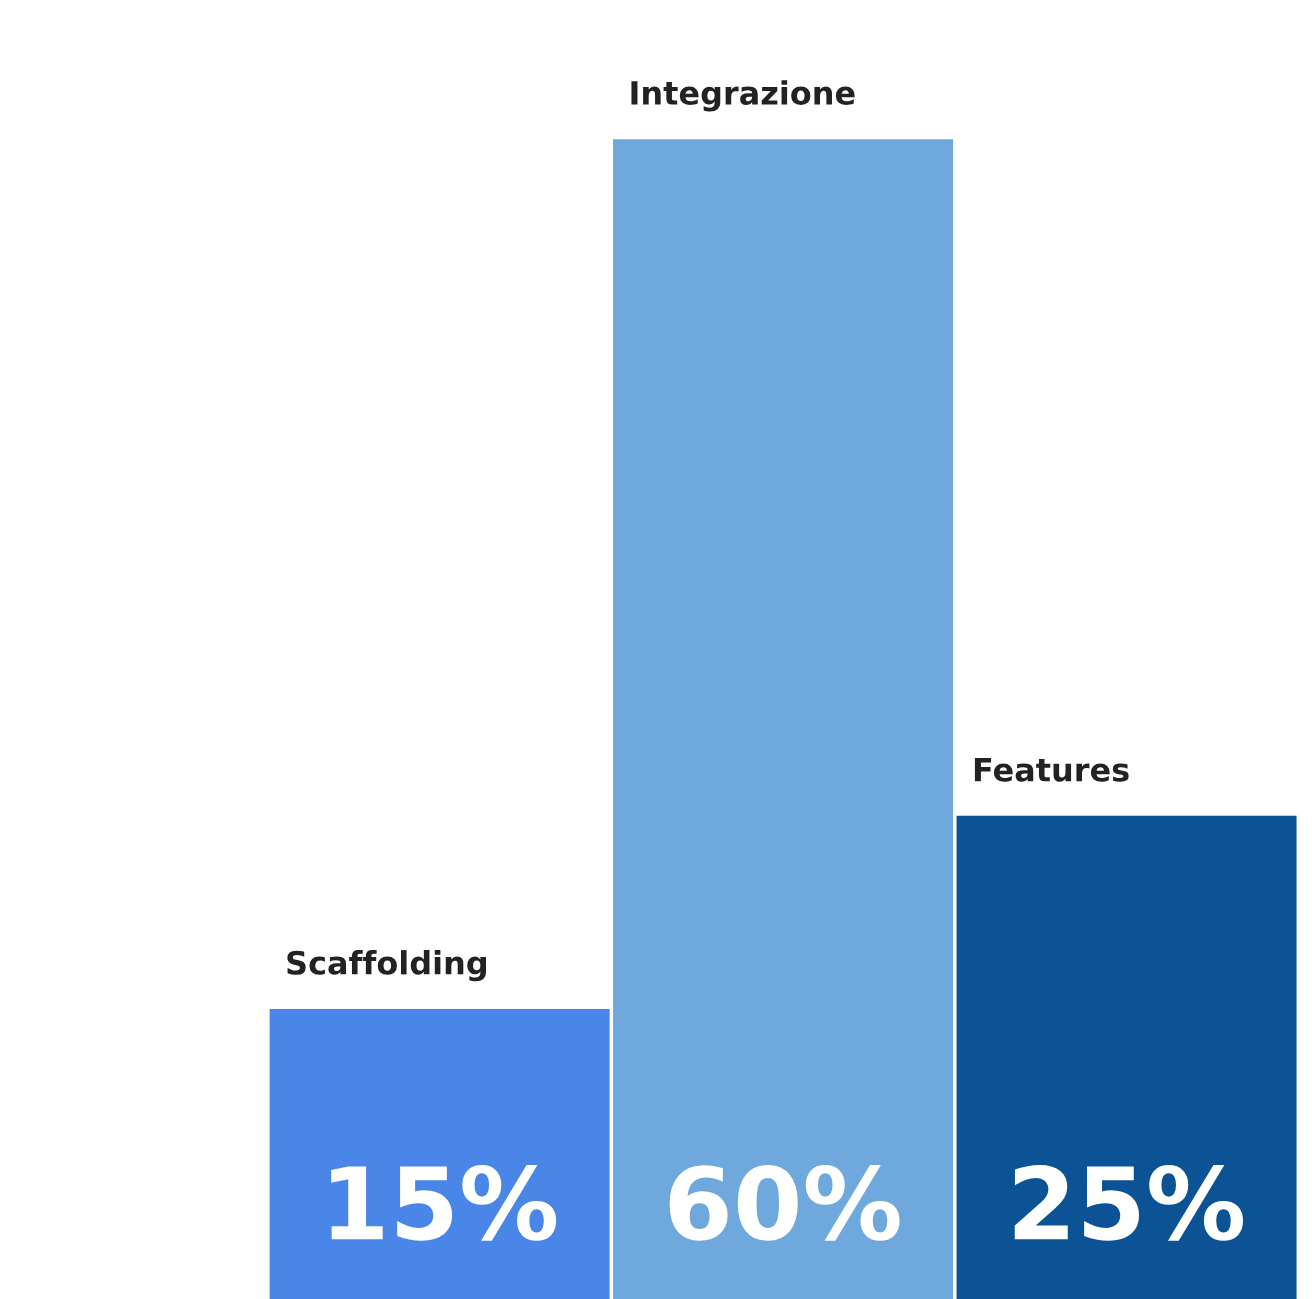  Describe the element at coordinates (1051, 770) in the screenshot. I see `x-tick-label: Features` at that location.